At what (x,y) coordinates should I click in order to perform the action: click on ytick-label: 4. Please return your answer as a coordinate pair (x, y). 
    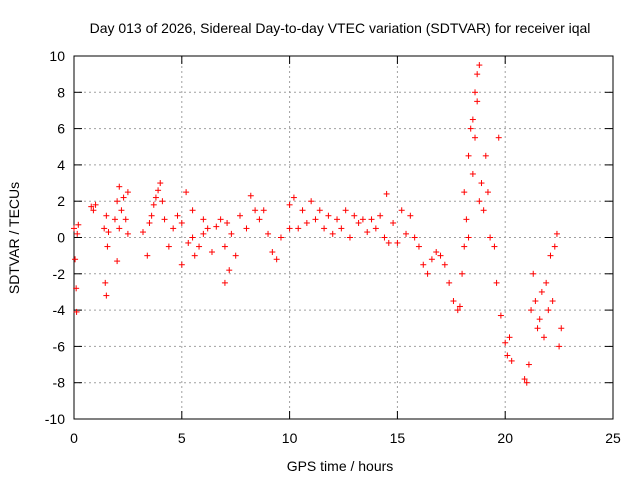
    Looking at the image, I should click on (61, 165).